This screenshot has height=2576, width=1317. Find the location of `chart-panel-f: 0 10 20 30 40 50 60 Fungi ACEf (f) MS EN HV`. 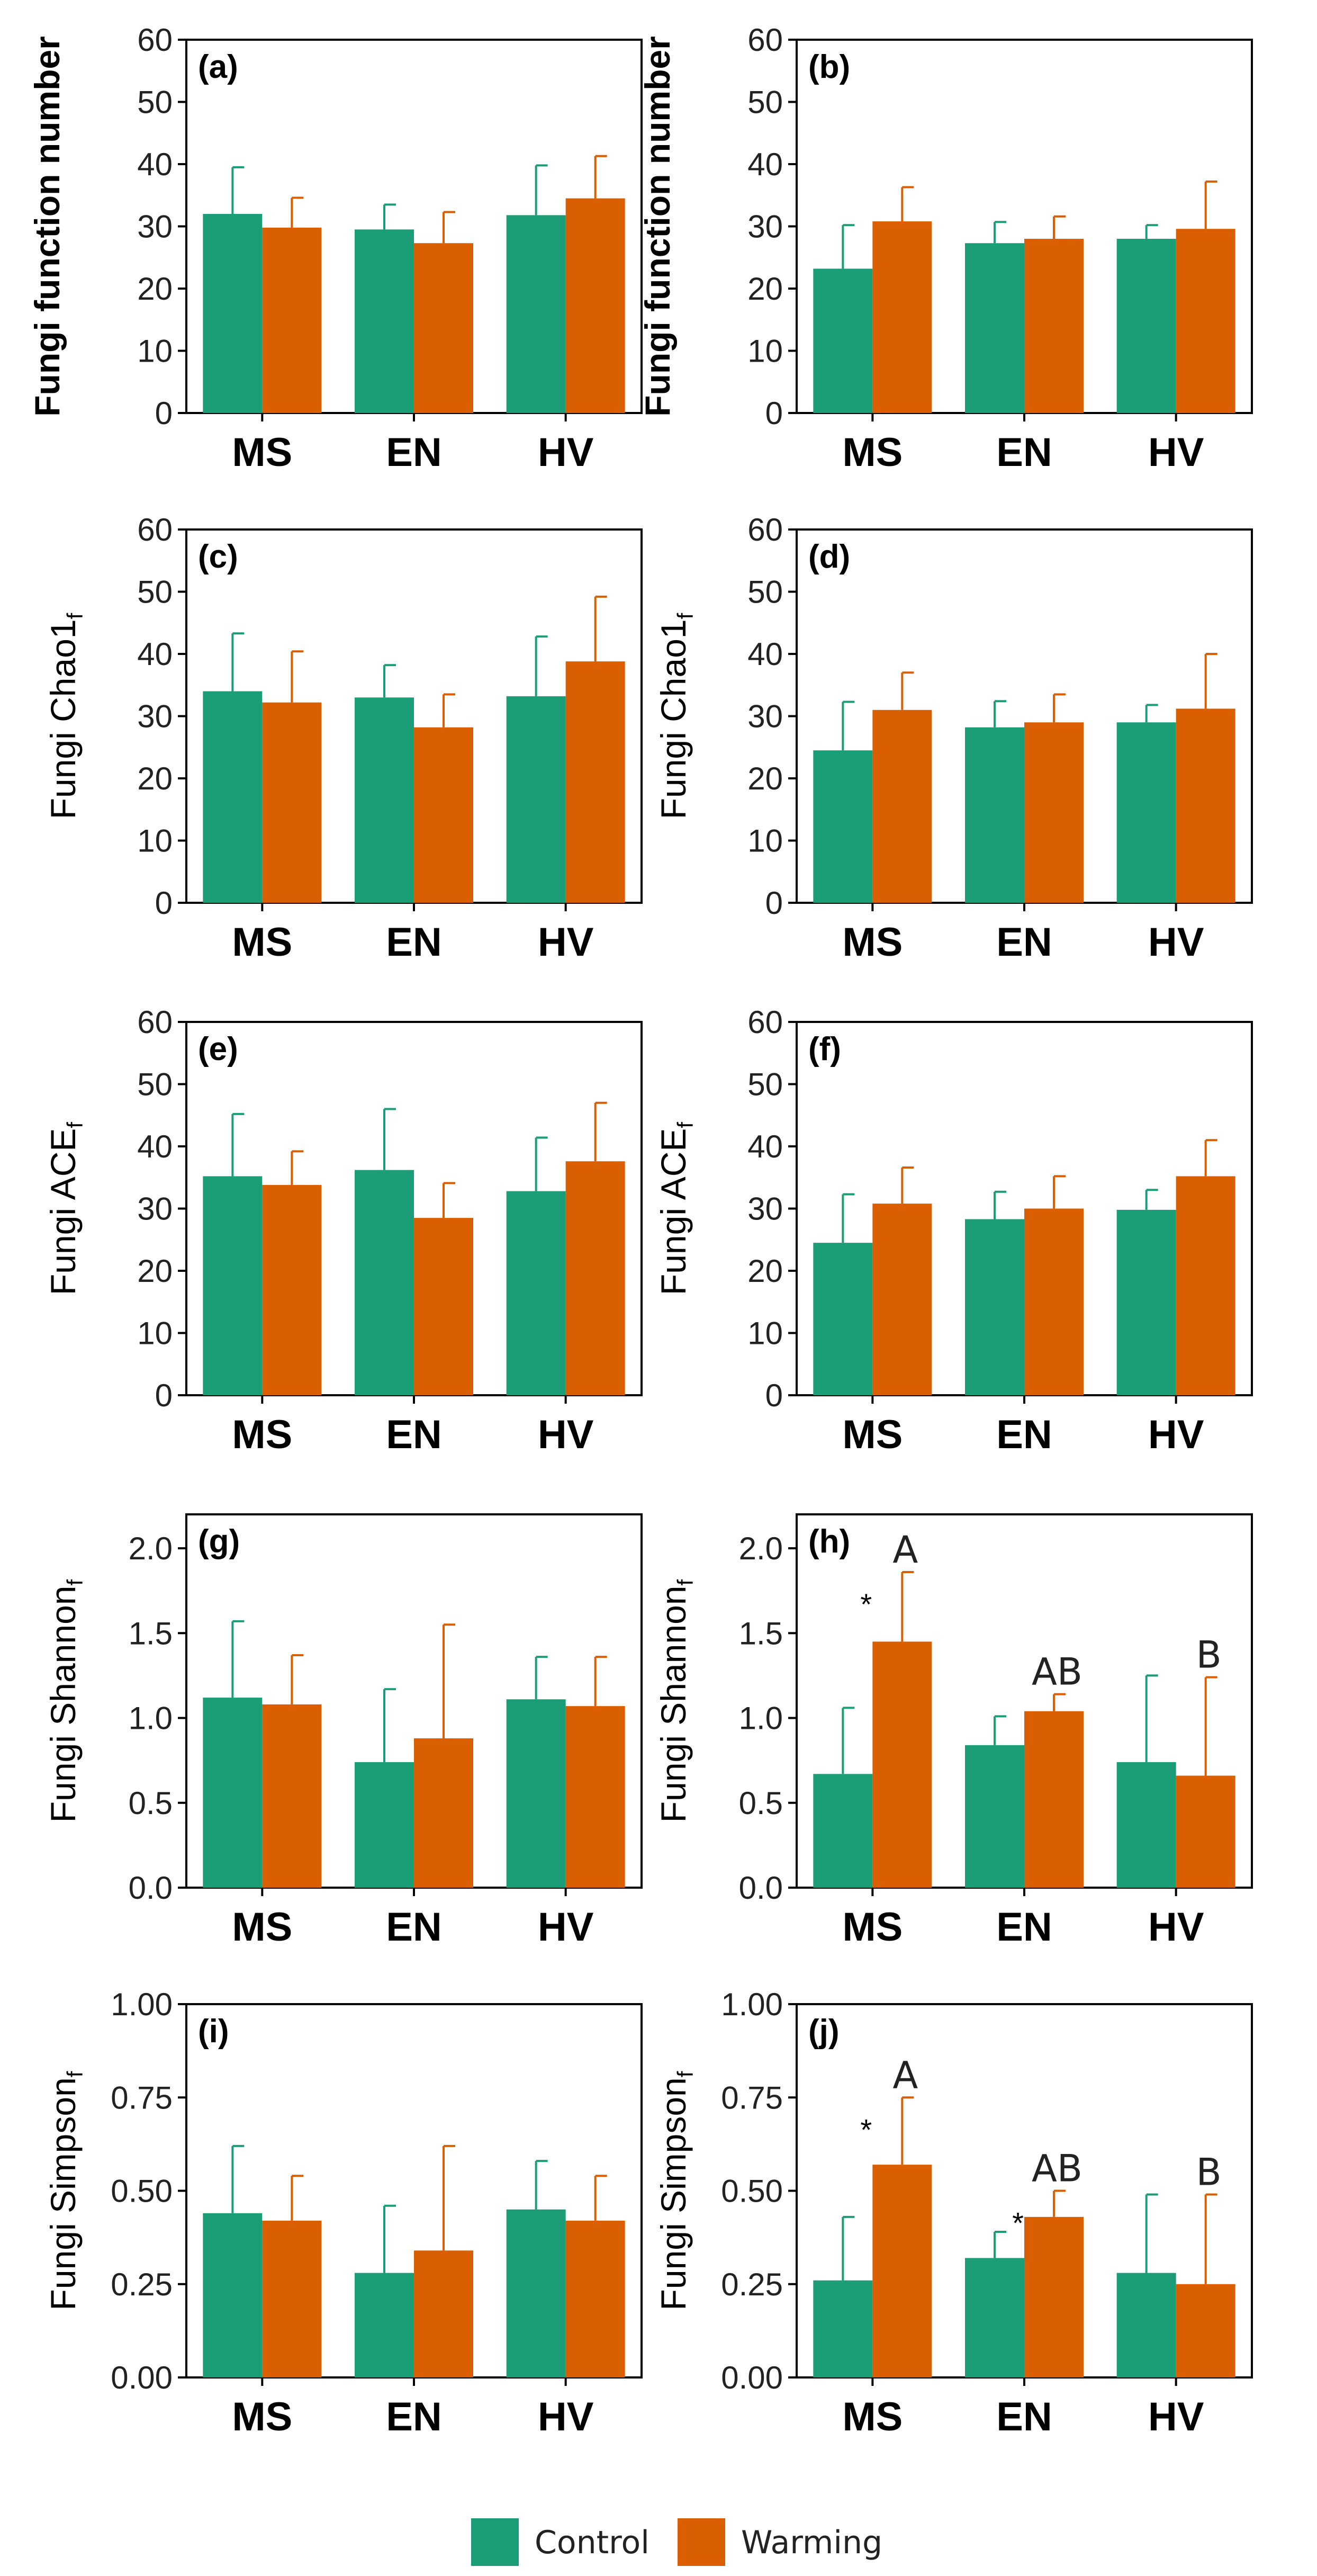

chart-panel-f: 0 10 20 30 40 50 60 Fungi ACEf (f) MS EN HV is located at coordinates (953, 1230).